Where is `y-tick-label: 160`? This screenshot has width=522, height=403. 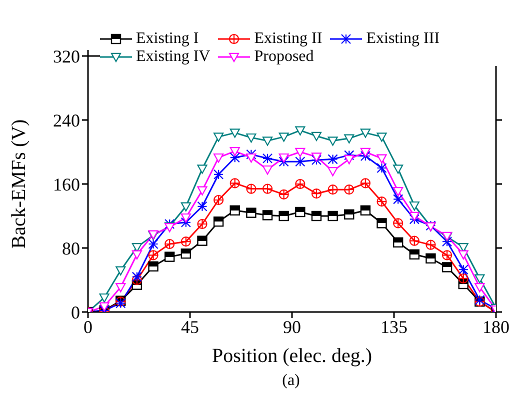 y-tick-label: 160 is located at coordinates (66, 184).